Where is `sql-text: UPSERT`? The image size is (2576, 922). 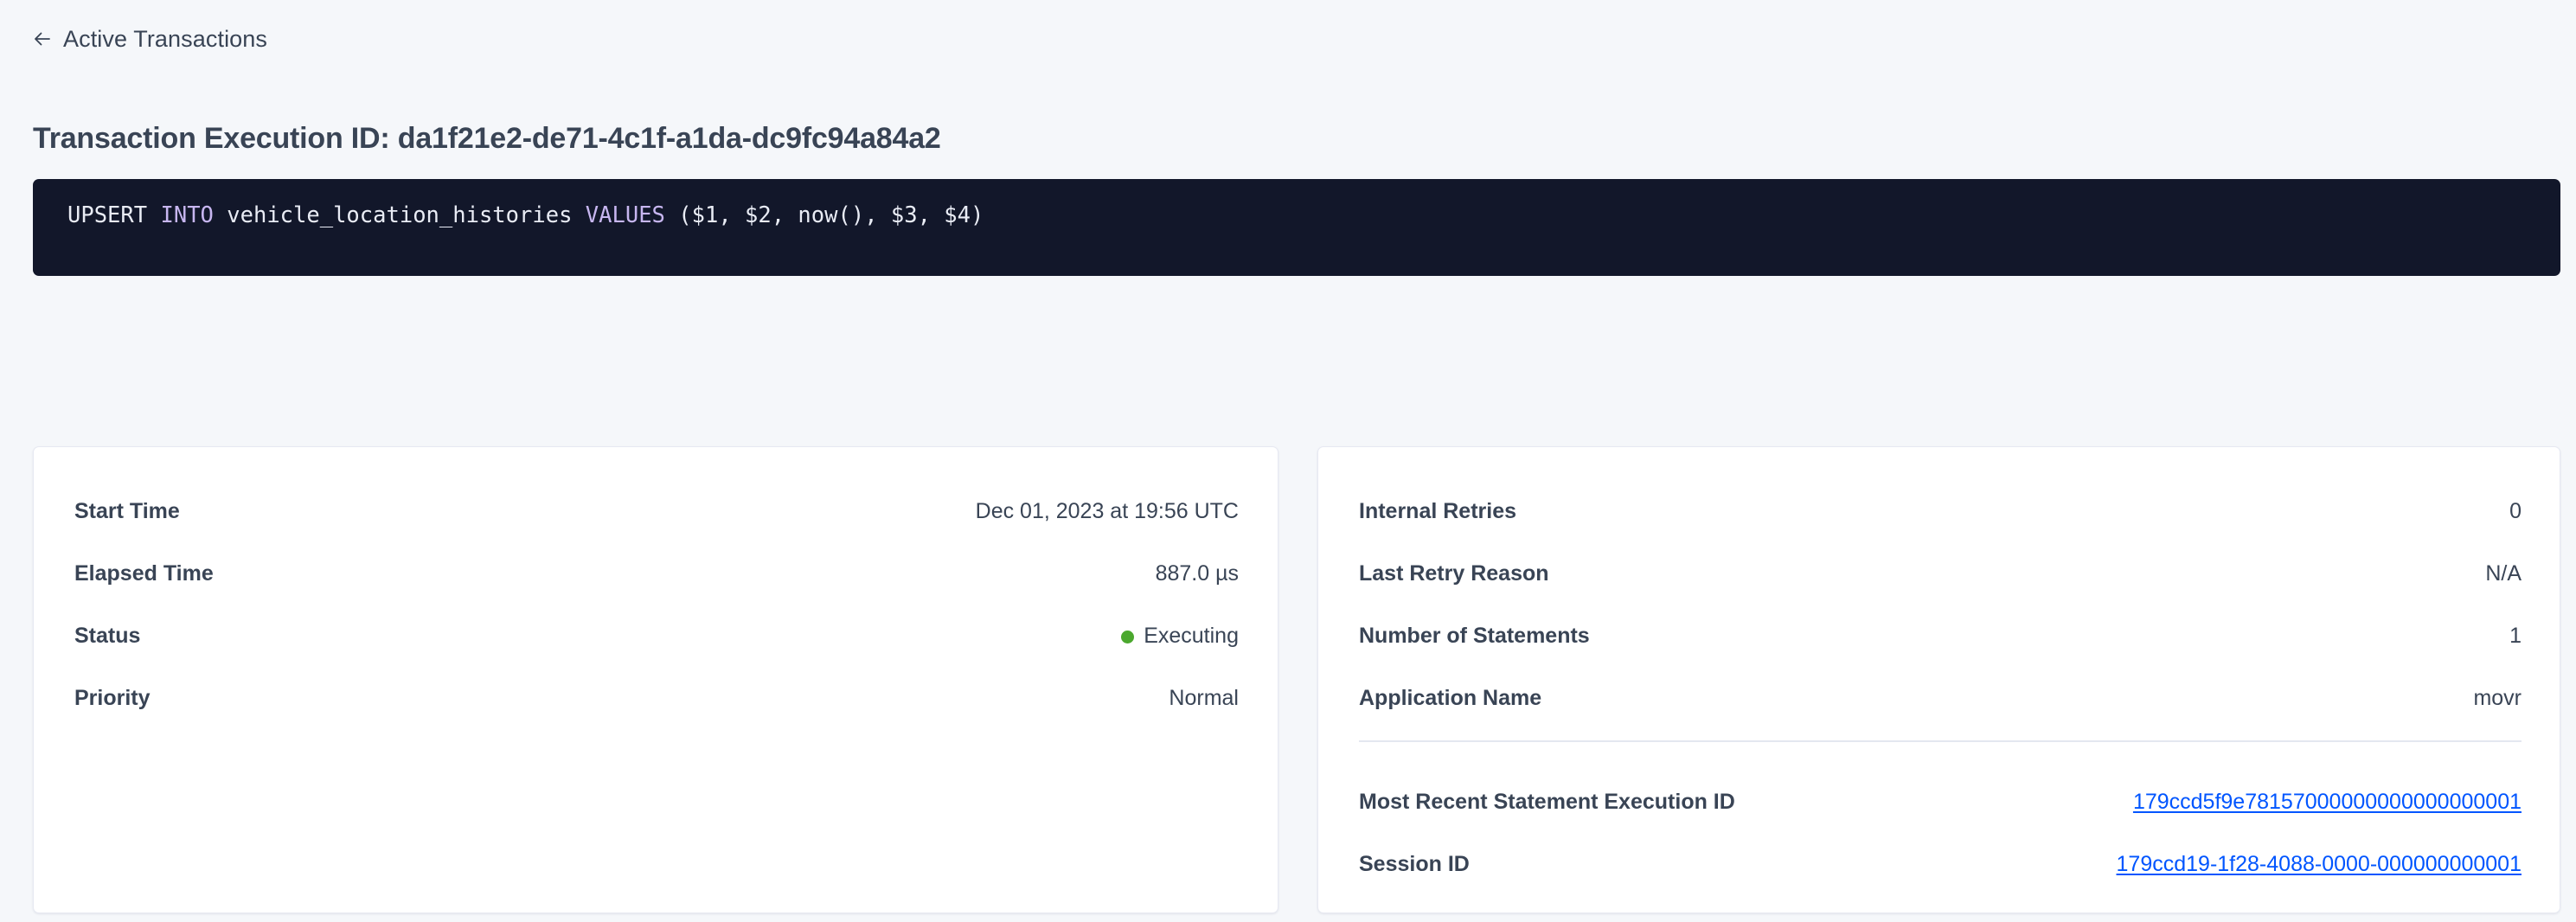
sql-text: UPSERT is located at coordinates (107, 215).